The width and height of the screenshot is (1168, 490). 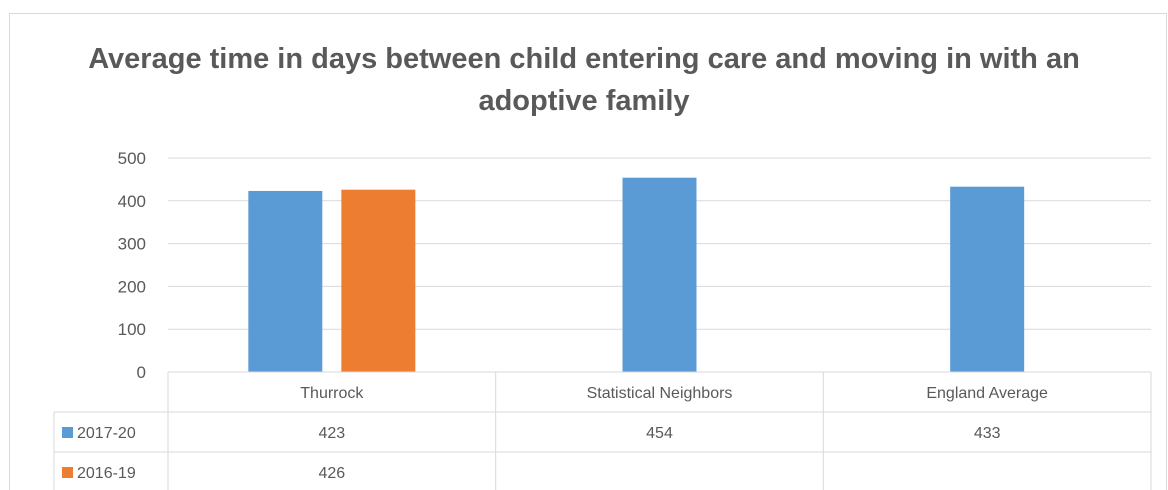 I want to click on y-tick-label: 400, so click(x=132, y=201).